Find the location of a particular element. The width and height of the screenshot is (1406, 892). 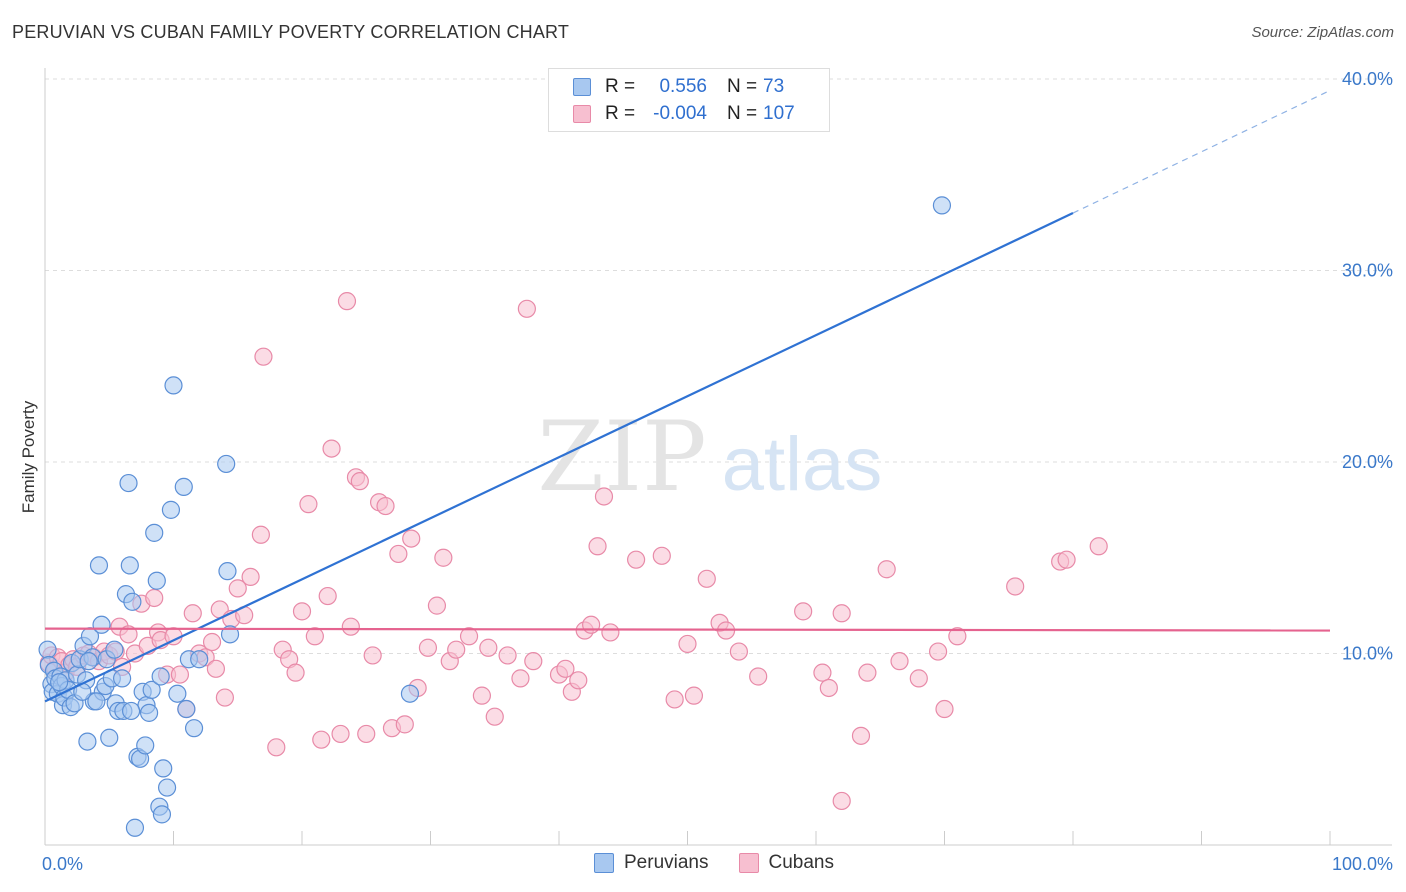

watermark: ZIP atlas is located at coordinates (709, 457).